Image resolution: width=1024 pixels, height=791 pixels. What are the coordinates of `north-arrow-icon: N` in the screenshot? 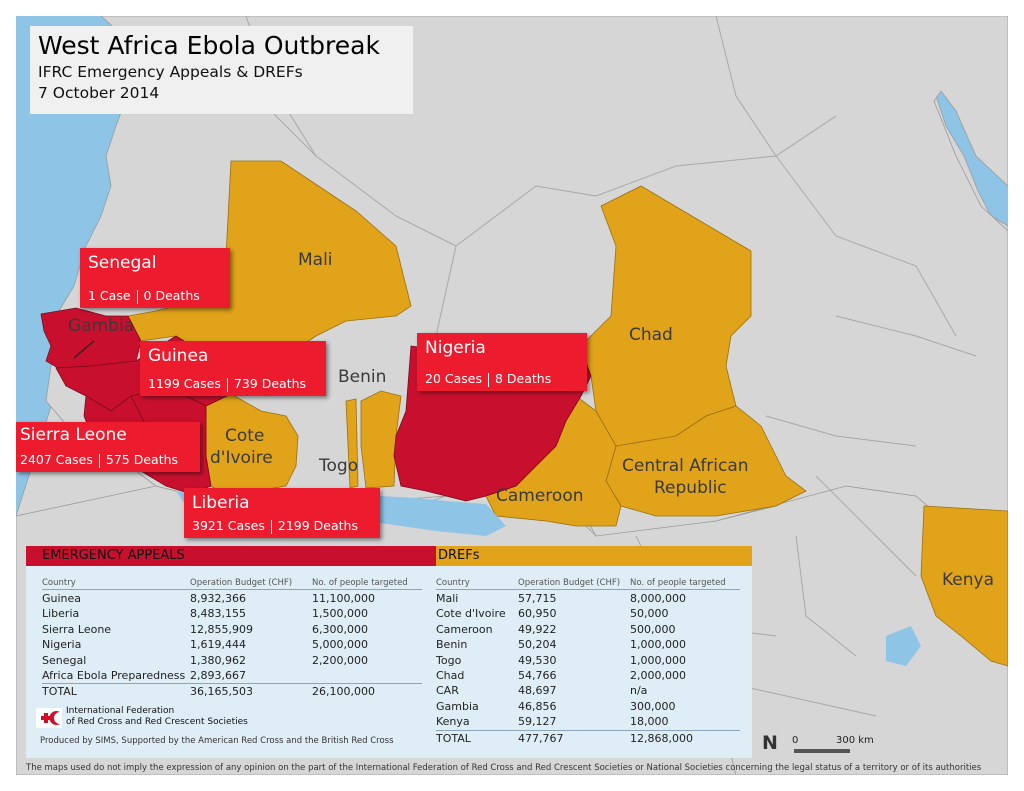 It's located at (770, 743).